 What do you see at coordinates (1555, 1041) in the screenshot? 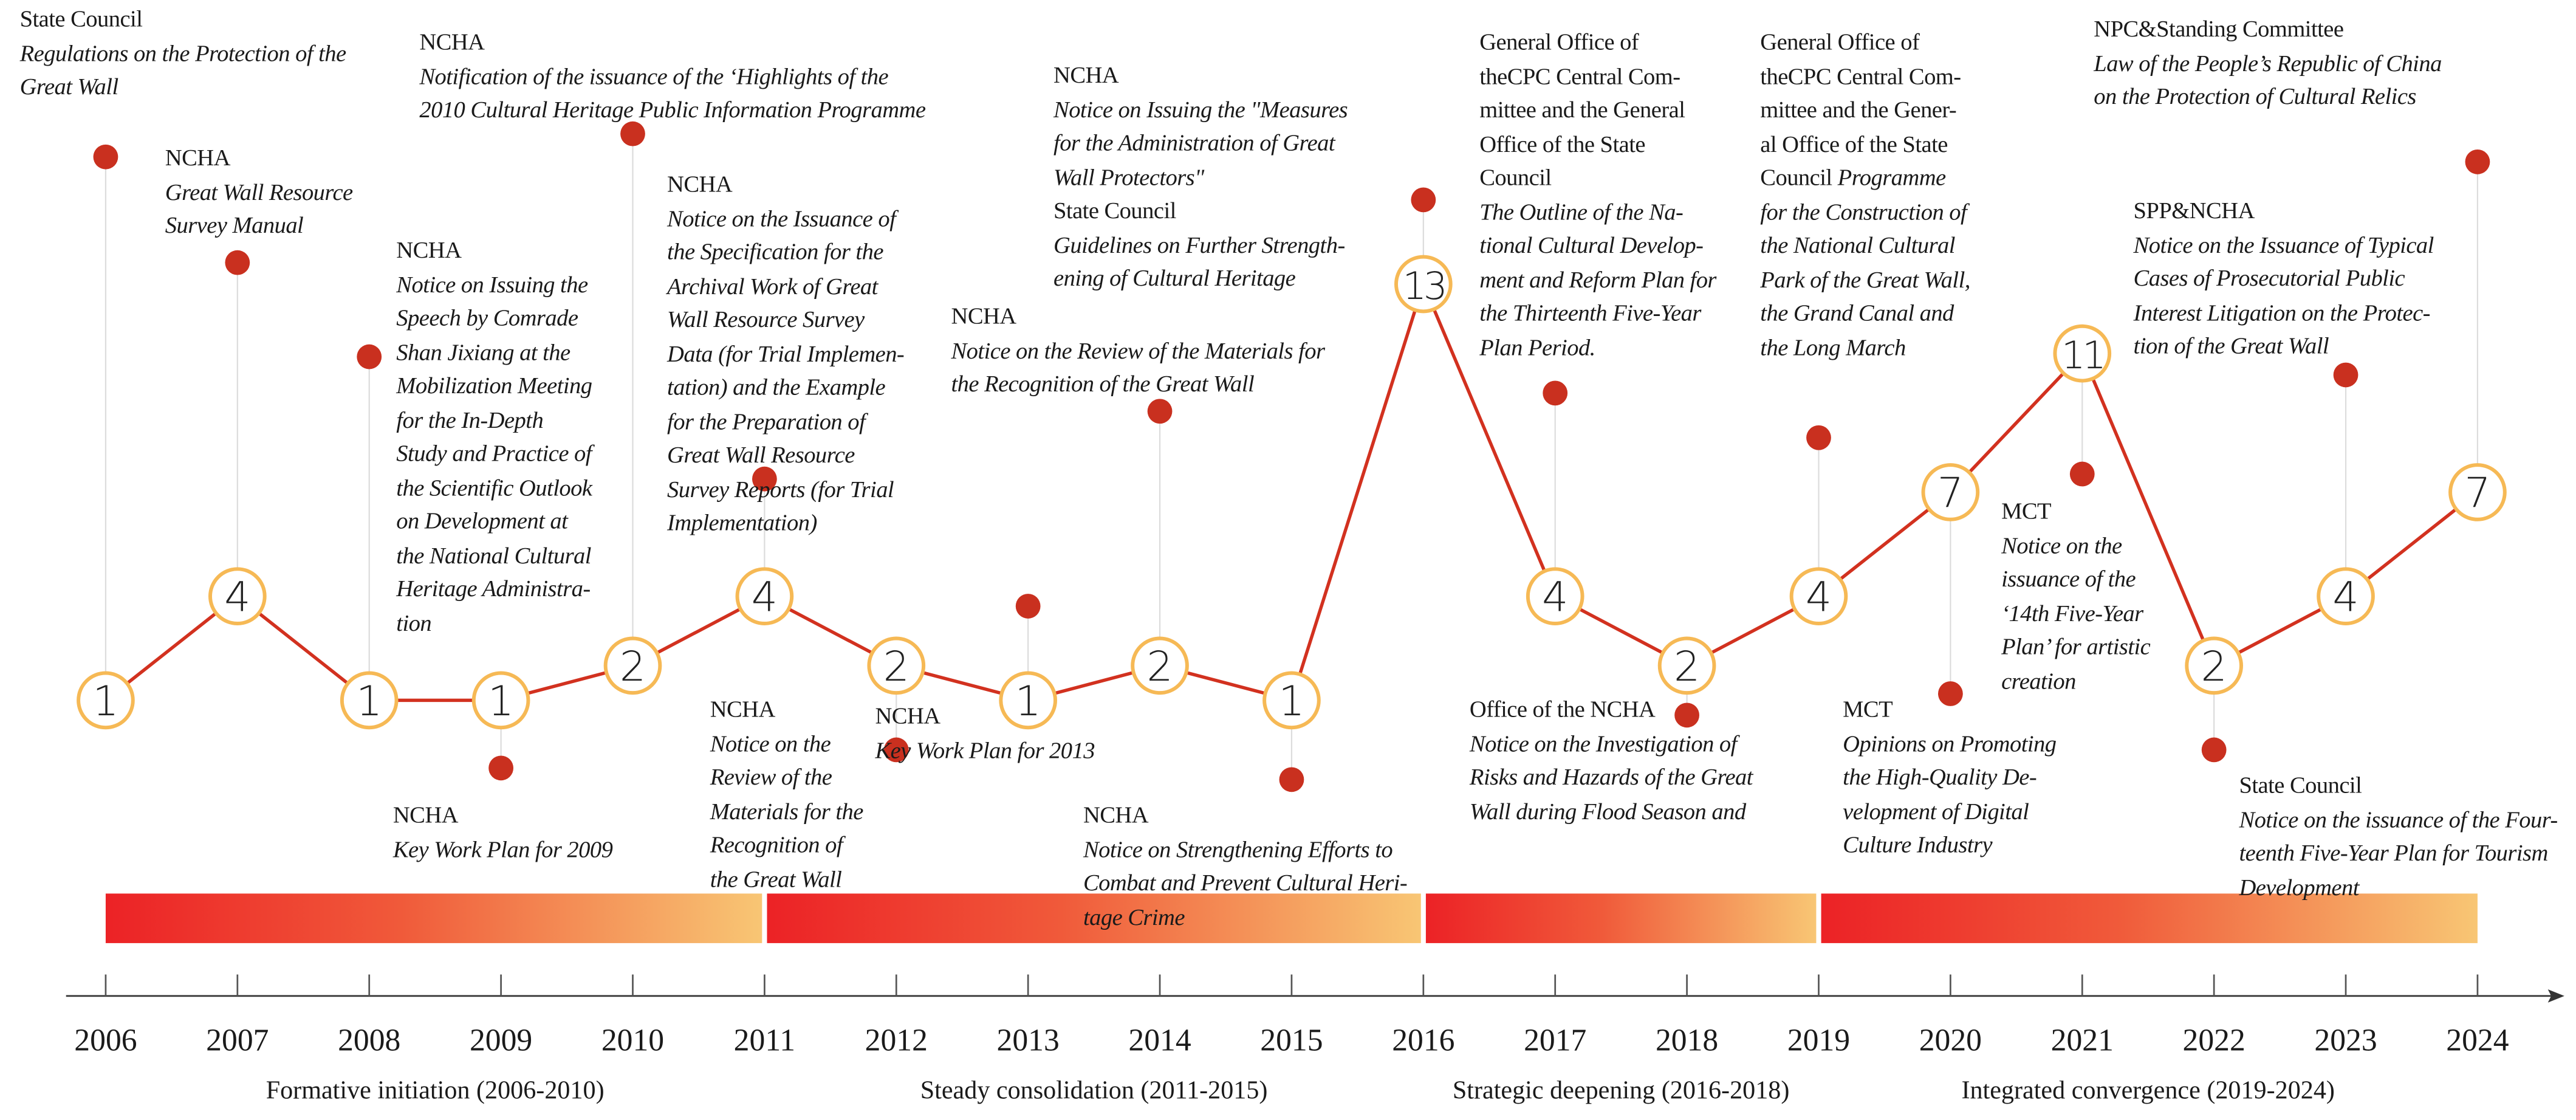
I see `year-label: 2017` at bounding box center [1555, 1041].